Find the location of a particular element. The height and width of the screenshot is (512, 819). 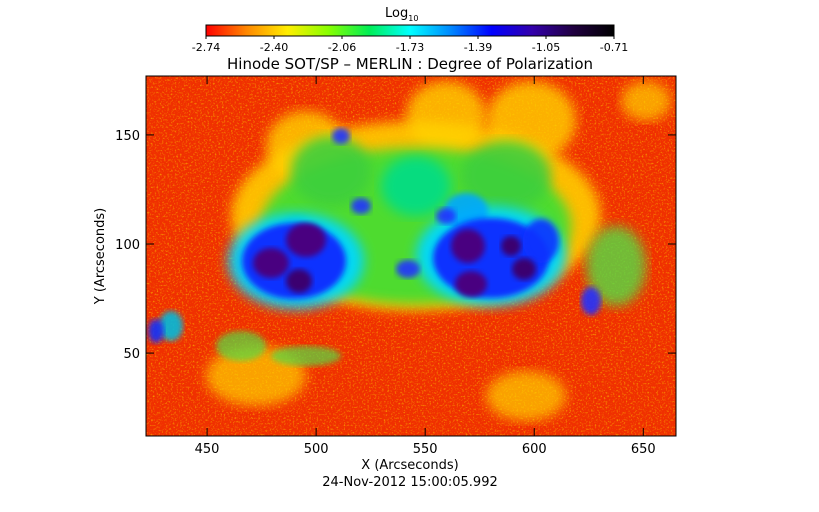

y-axis-label: Y (Arcseconds) is located at coordinates (100, 256).